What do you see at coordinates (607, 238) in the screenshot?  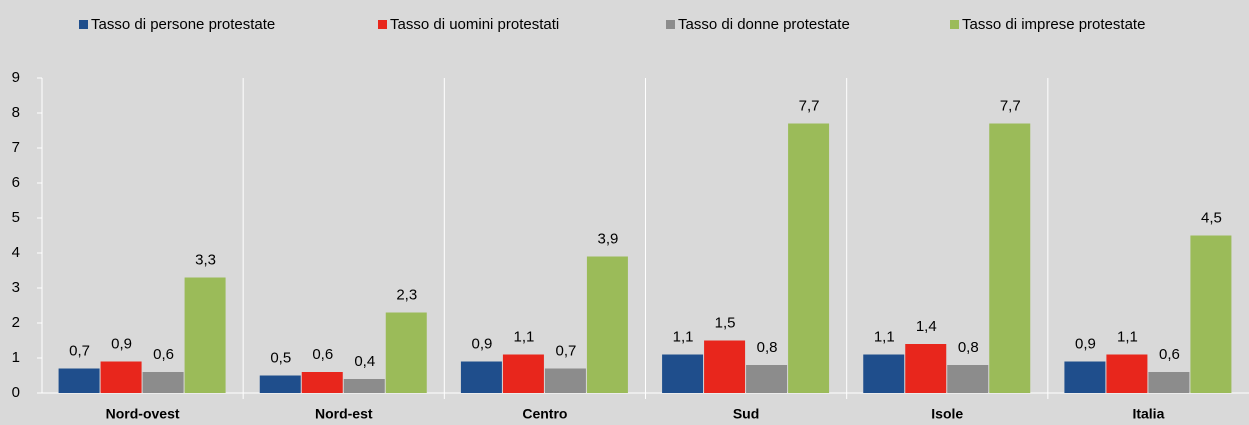 I see `data-label: 3,9` at bounding box center [607, 238].